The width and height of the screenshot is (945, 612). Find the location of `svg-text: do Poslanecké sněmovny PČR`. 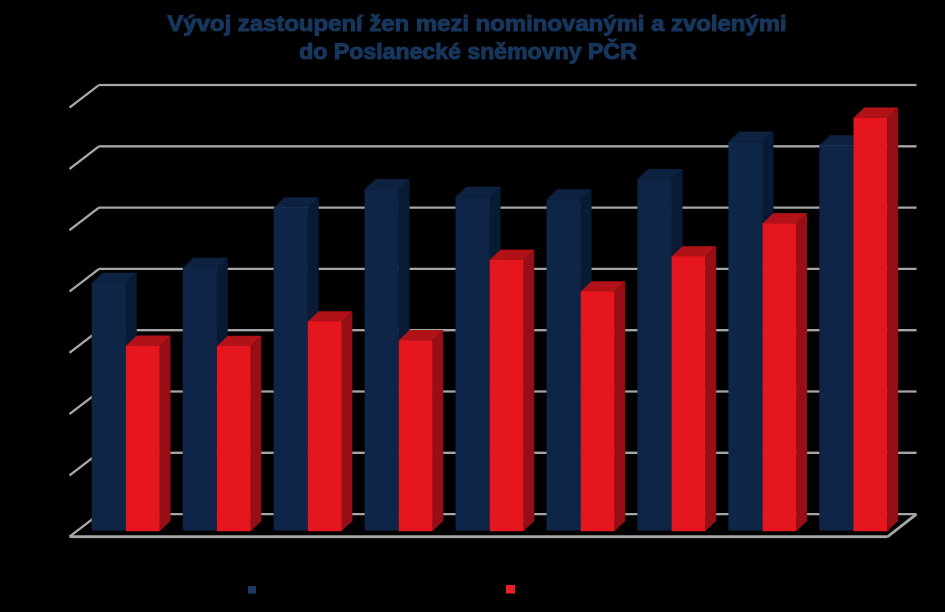

svg-text: do Poslanecké sněmovny PČR is located at coordinates (468, 51).